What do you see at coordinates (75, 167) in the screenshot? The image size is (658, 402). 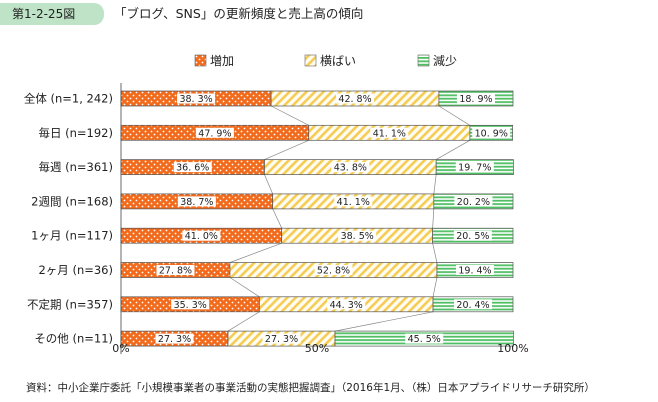 I see `category-label: 毎週 (n=361)` at bounding box center [75, 167].